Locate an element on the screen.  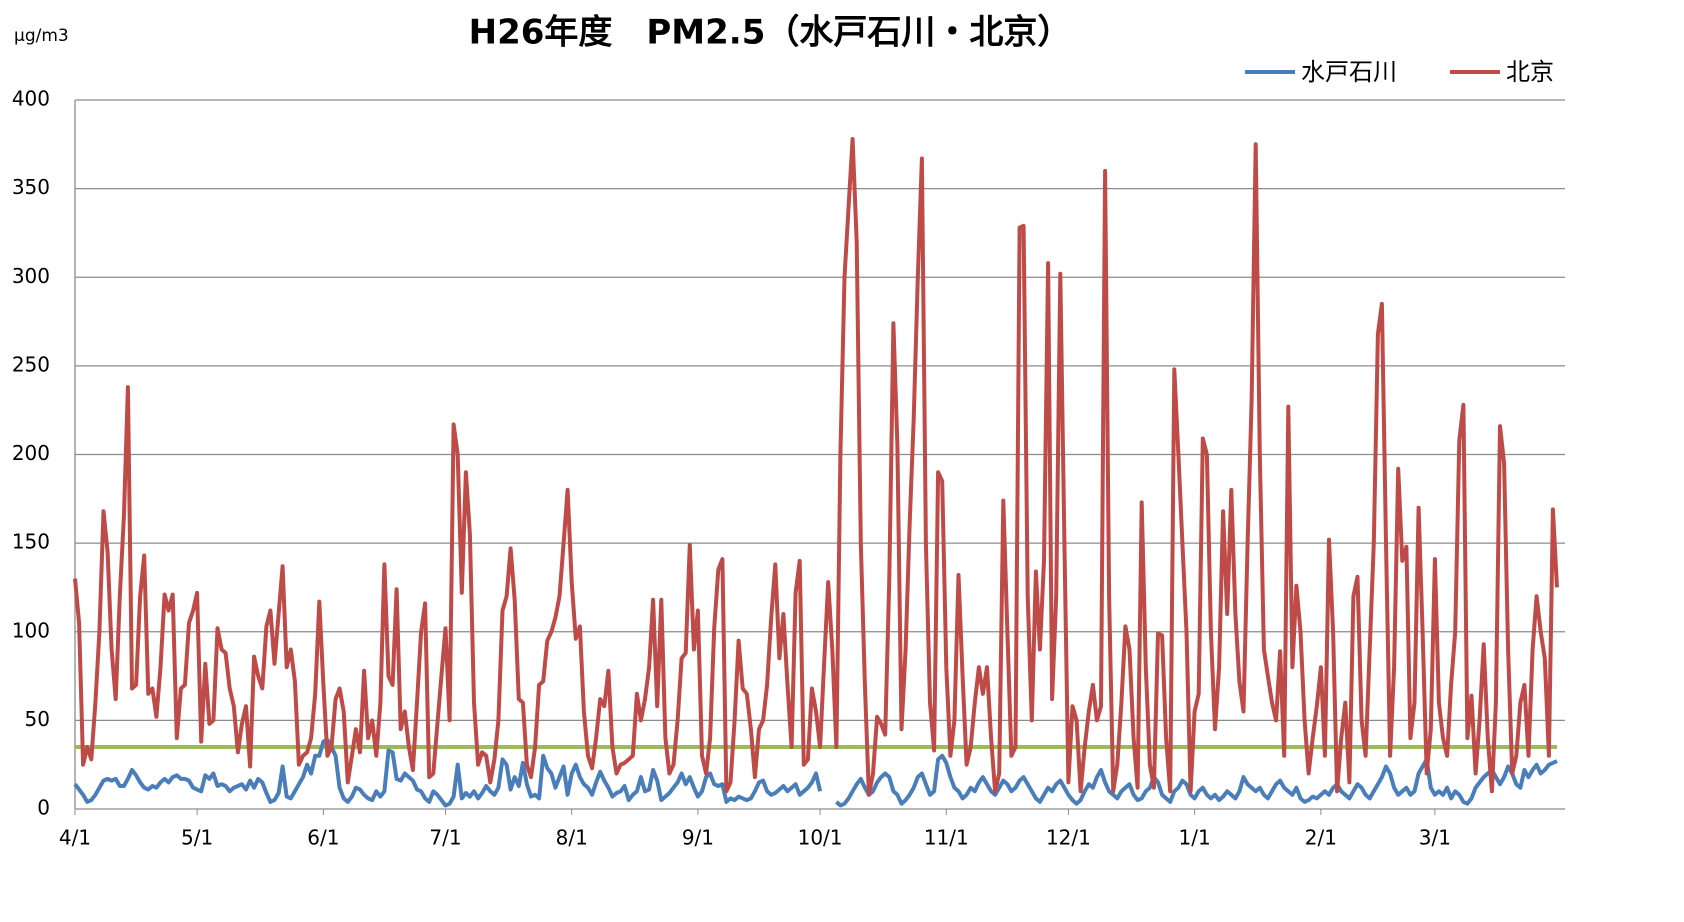
y-tick-label: 300 is located at coordinates (31, 276).